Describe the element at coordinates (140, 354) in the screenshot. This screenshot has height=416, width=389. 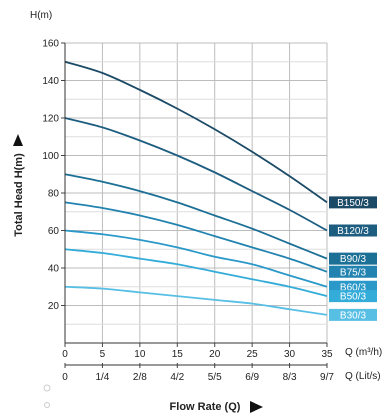
I see `x-tick-label: 10` at that location.